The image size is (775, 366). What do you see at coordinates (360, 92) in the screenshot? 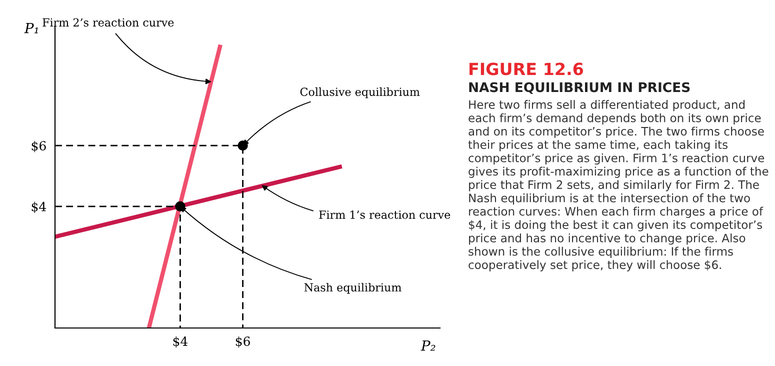
I see `annotation: Collusive equilibrium` at bounding box center [360, 92].